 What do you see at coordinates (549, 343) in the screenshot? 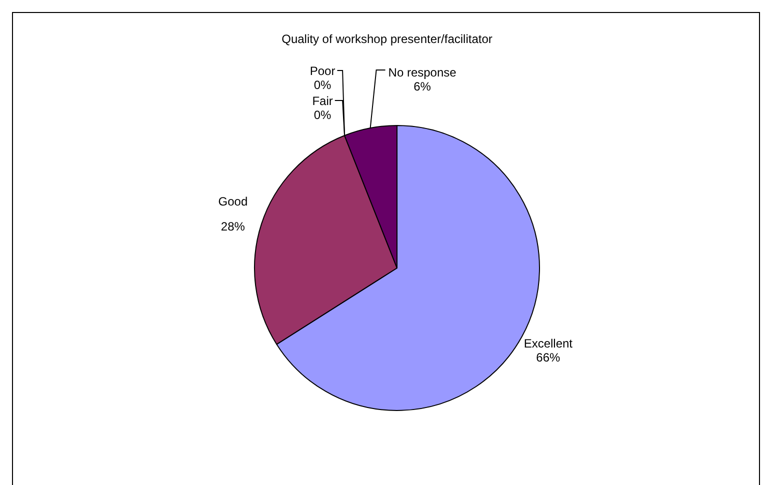
I see `slice-label: Excellent` at bounding box center [549, 343].